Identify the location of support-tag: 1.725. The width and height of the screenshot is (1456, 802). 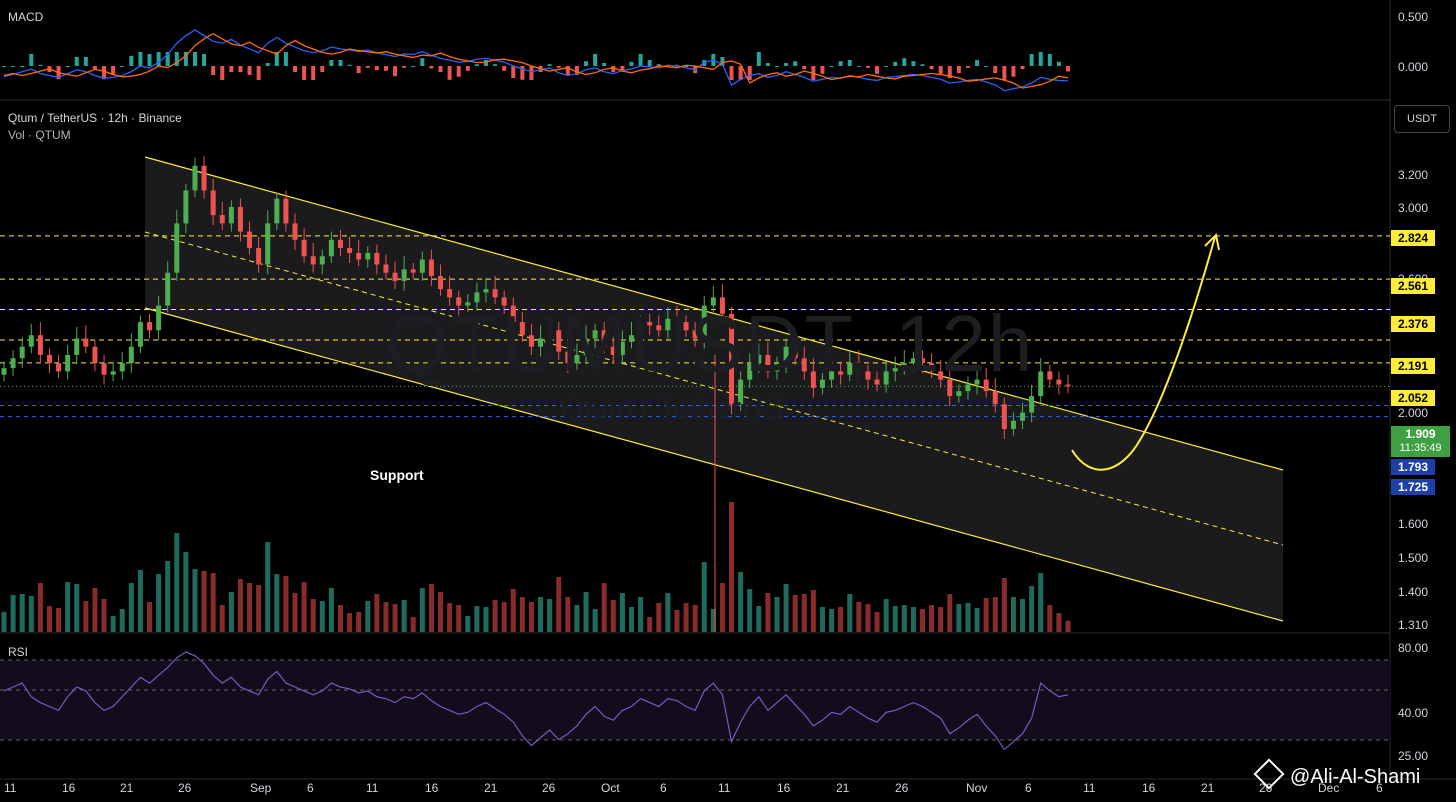
(1413, 487).